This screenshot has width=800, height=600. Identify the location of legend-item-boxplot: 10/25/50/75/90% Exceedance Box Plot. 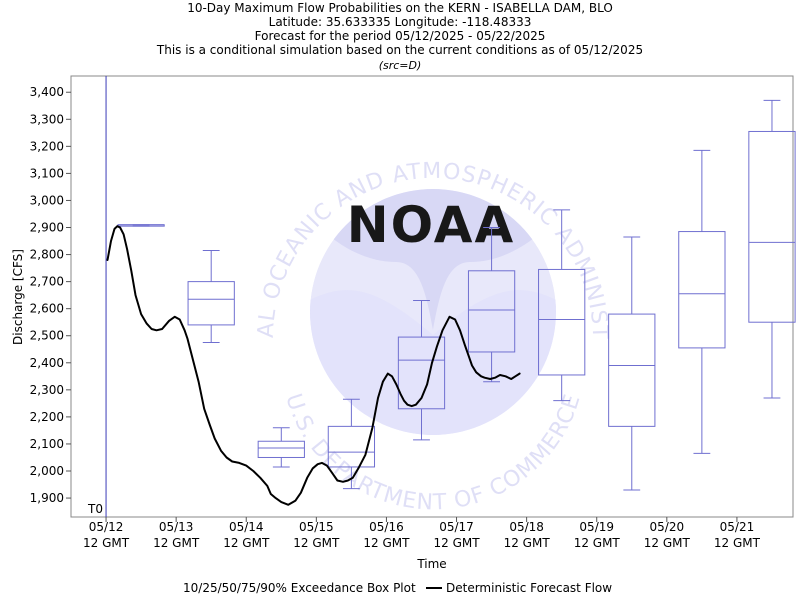
(299, 588).